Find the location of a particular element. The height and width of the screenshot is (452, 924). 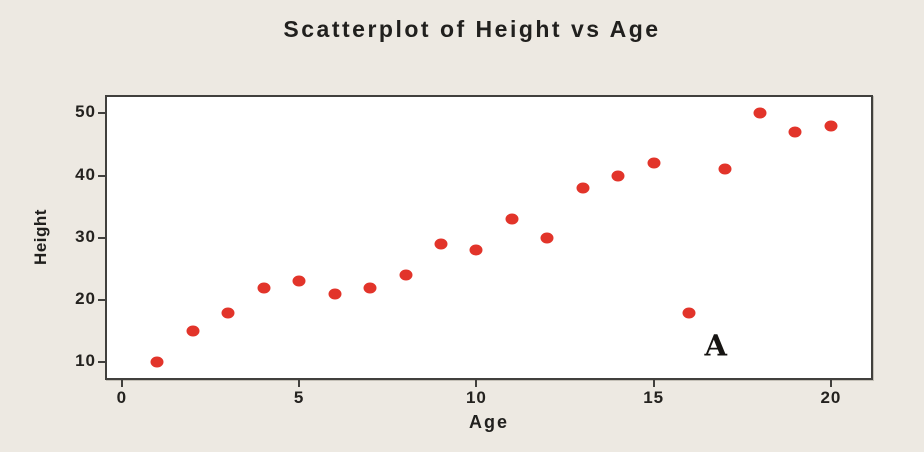

x-tick-label: 20 is located at coordinates (831, 397).